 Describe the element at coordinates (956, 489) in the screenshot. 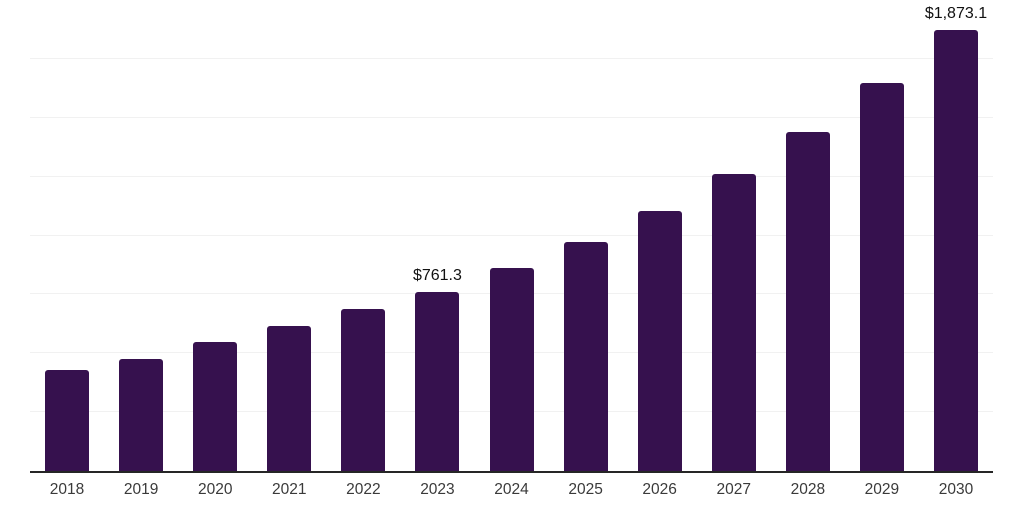

I see `x-tick-label-2030: 2030` at that location.